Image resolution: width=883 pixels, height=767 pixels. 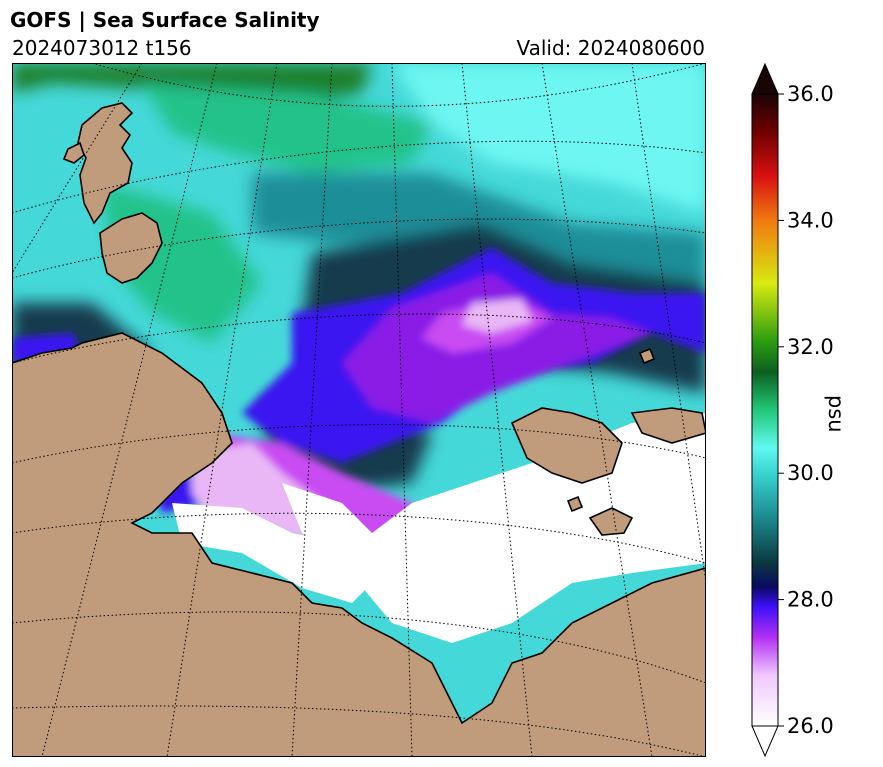 What do you see at coordinates (566, 445) in the screenshot?
I see `island-kara-east` at bounding box center [566, 445].